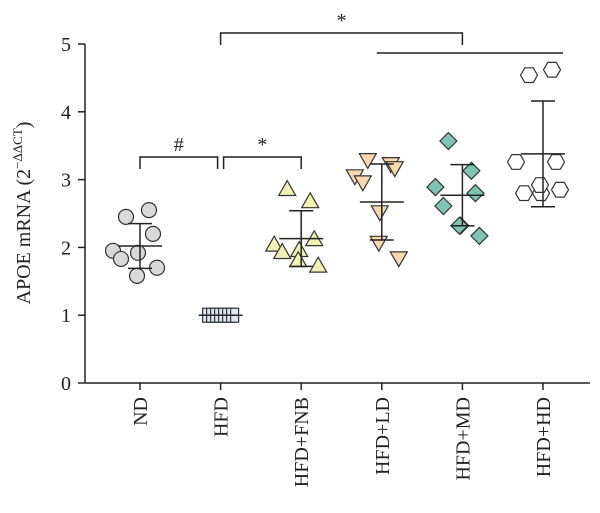  I want to click on y-label-sup: −ΔΔCT, so click(17, 148).